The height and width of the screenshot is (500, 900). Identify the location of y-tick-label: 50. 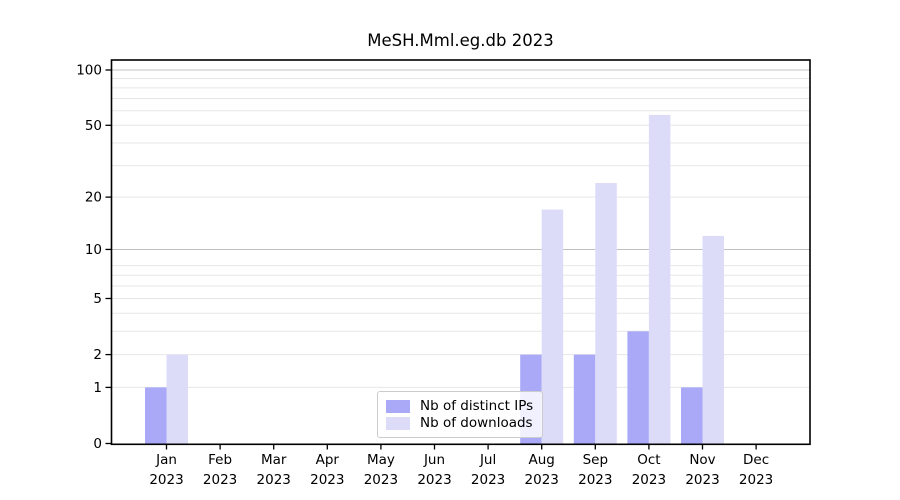
(93, 126).